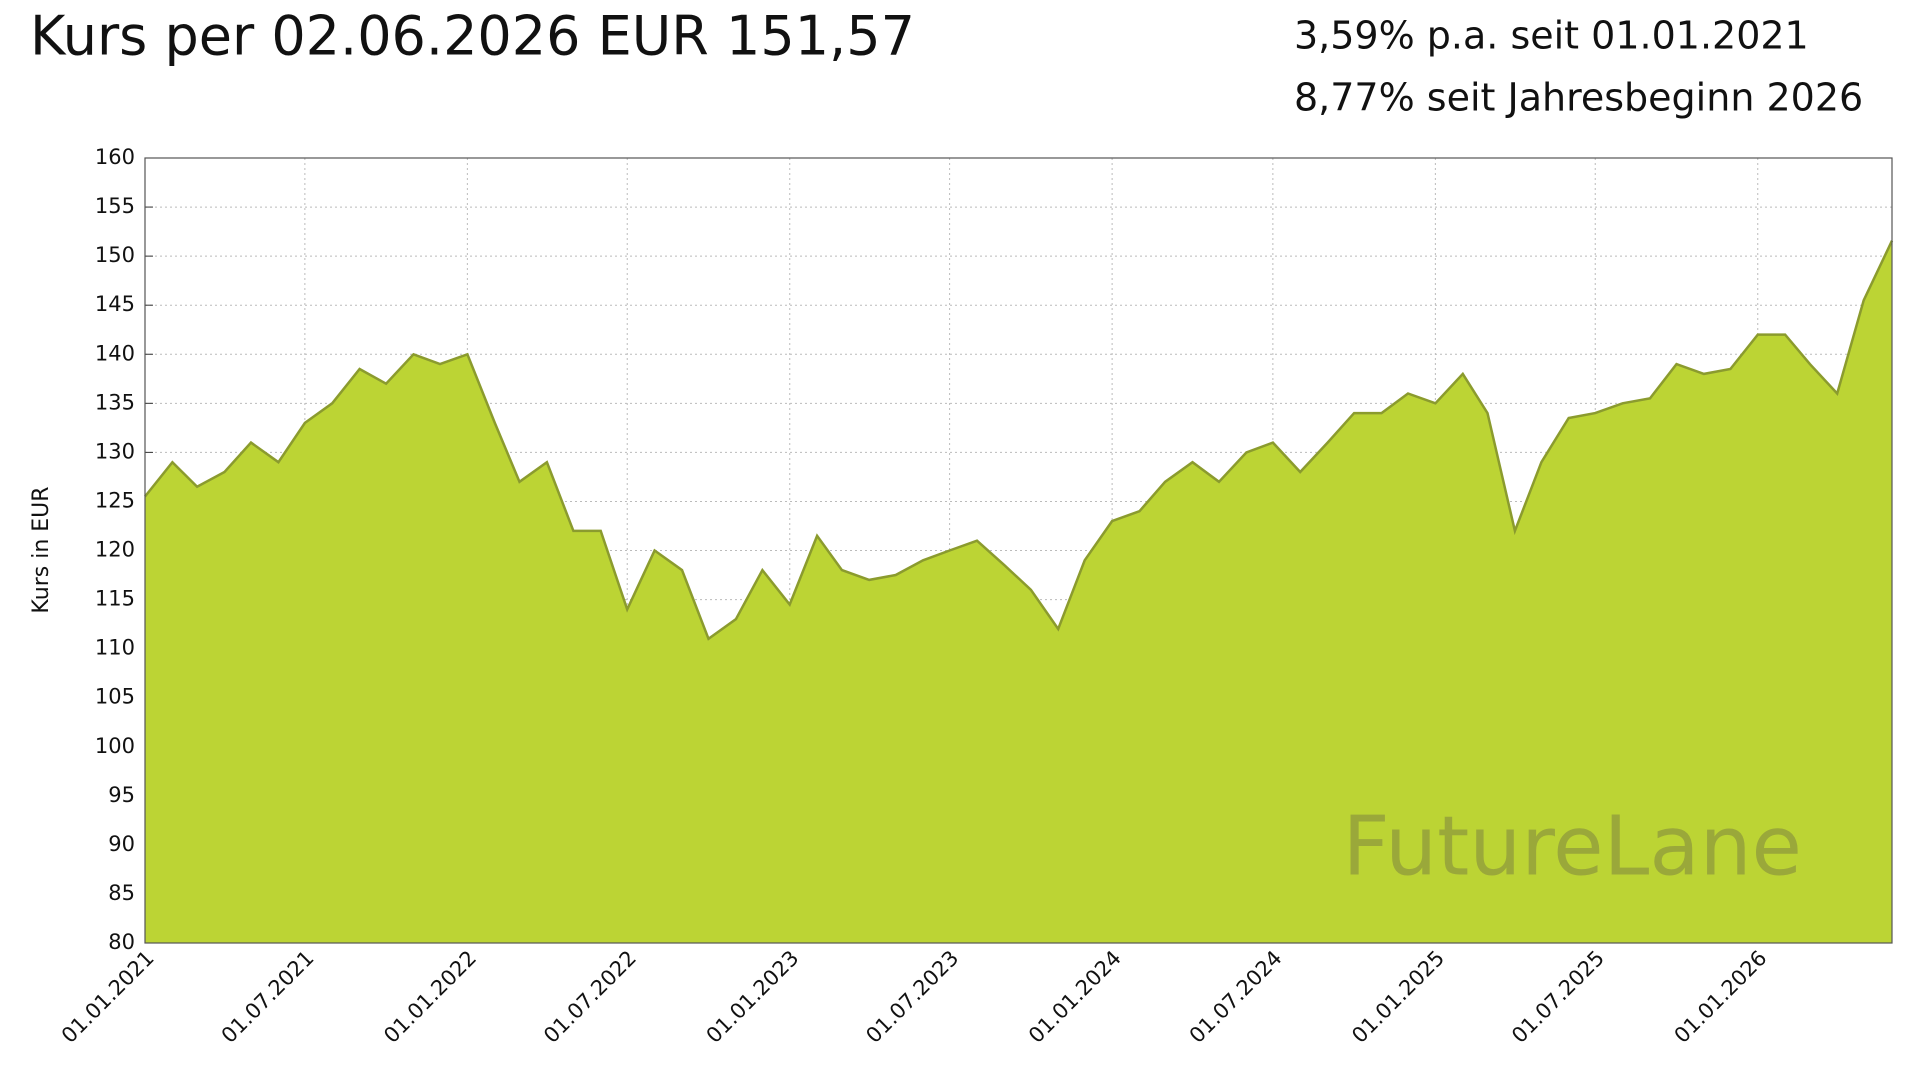 This screenshot has height=1080, width=1920. I want to click on x-tick-label: 01.07.2025, so click(1558, 997).